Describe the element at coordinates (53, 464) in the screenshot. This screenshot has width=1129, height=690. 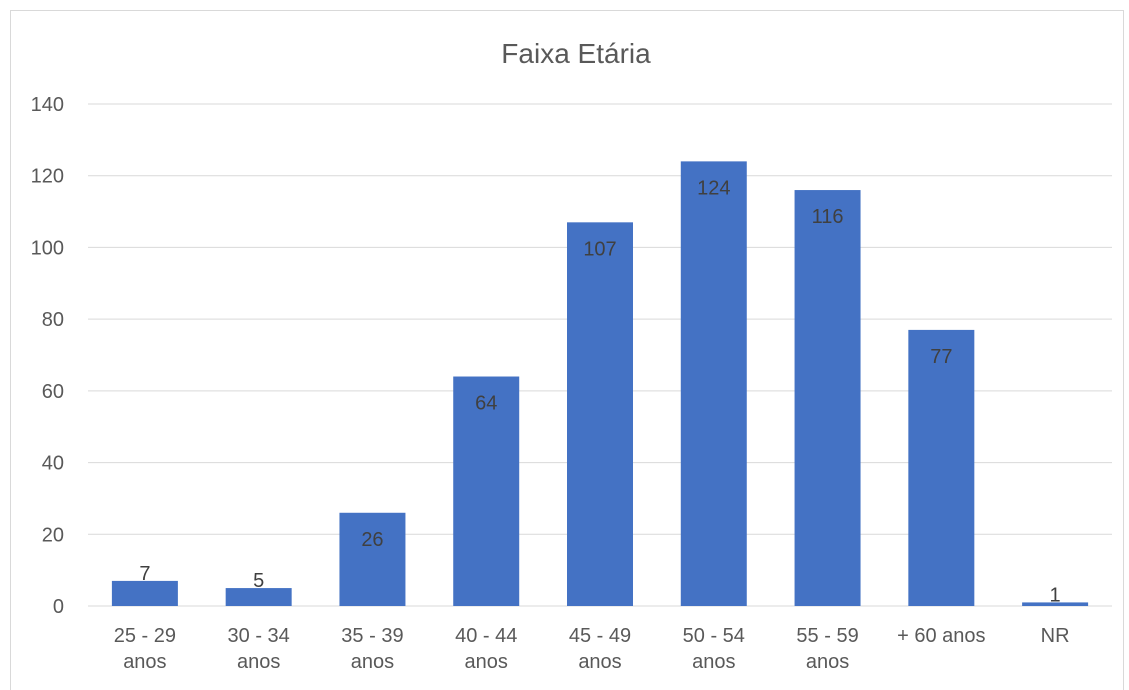
I see `y-tick-label: 40` at that location.